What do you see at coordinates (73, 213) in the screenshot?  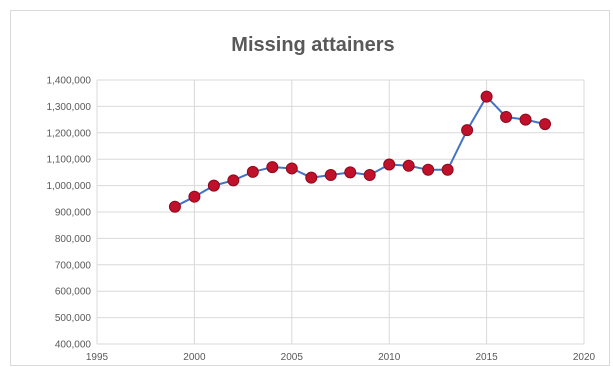 I see `y-tick-label: 900,000` at bounding box center [73, 213].